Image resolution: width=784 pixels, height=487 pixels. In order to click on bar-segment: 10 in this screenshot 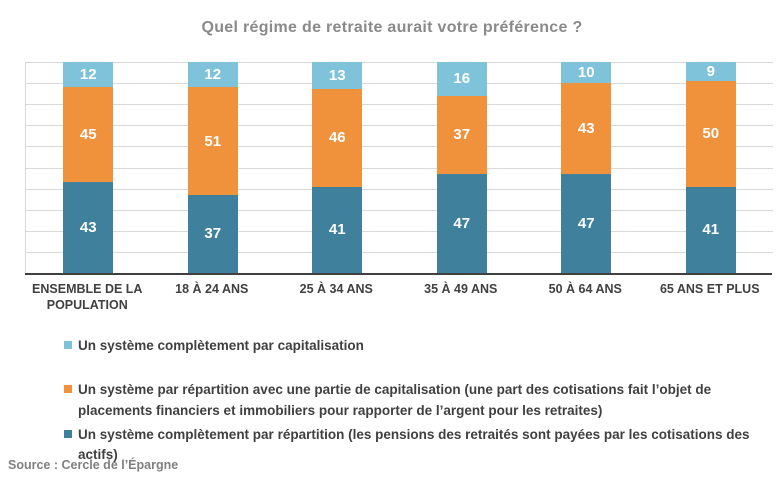, I will do `click(586, 73)`.